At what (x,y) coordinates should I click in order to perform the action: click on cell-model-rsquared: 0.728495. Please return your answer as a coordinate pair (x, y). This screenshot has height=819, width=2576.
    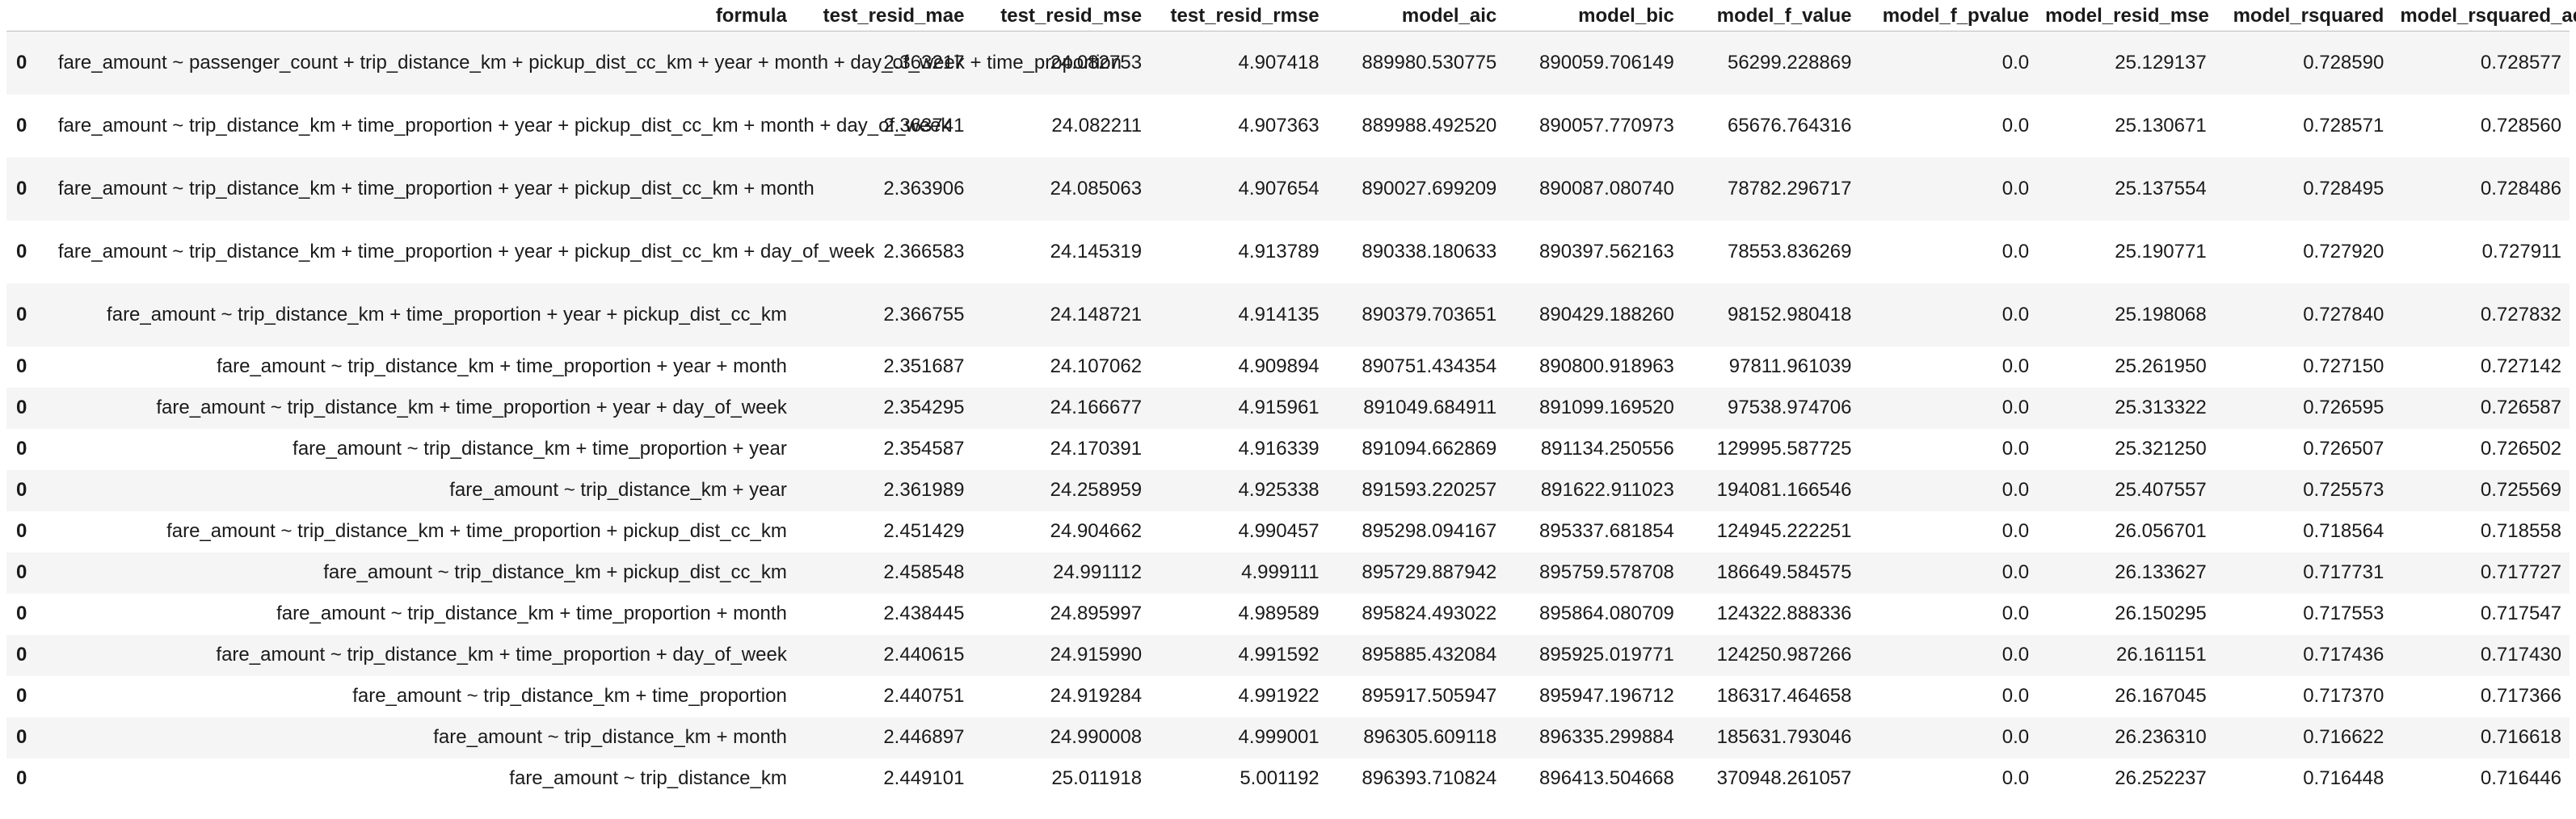
    Looking at the image, I should click on (2343, 188).